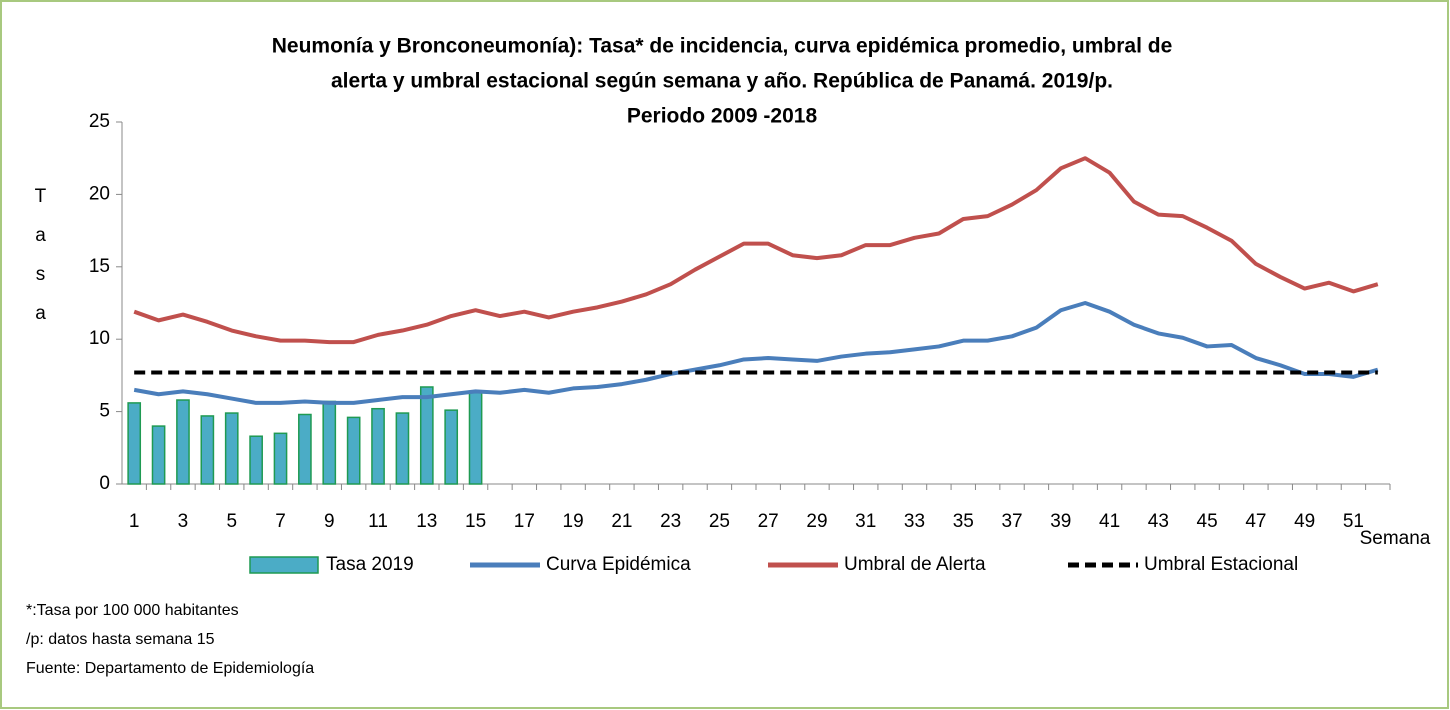 The width and height of the screenshot is (1450, 710). Describe the element at coordinates (1304, 521) in the screenshot. I see `x-tick-label: 49` at that location.